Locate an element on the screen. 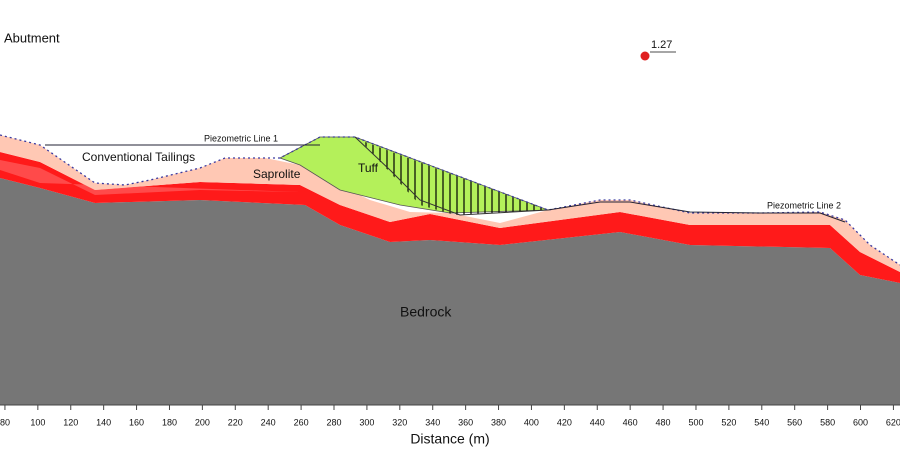 Image resolution: width=900 pixels, height=450 pixels. x-tick-label: 360 is located at coordinates (465, 422).